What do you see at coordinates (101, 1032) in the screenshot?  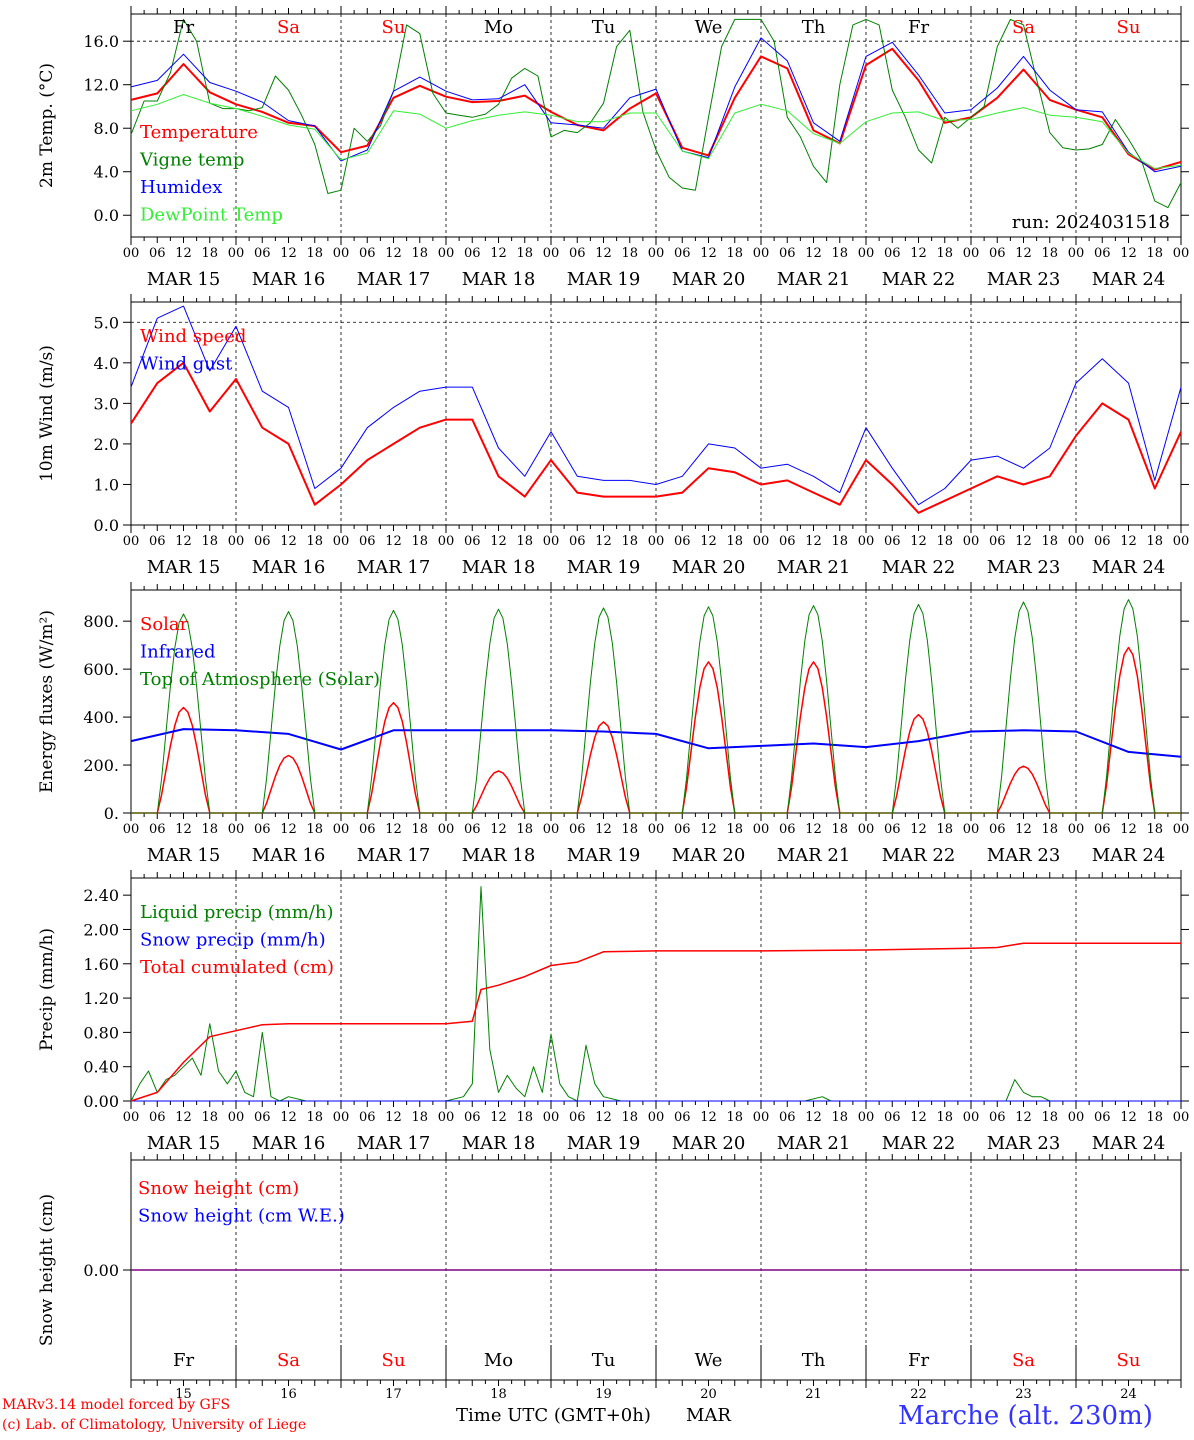 I see `y-tick-label: 0.80` at bounding box center [101, 1032].